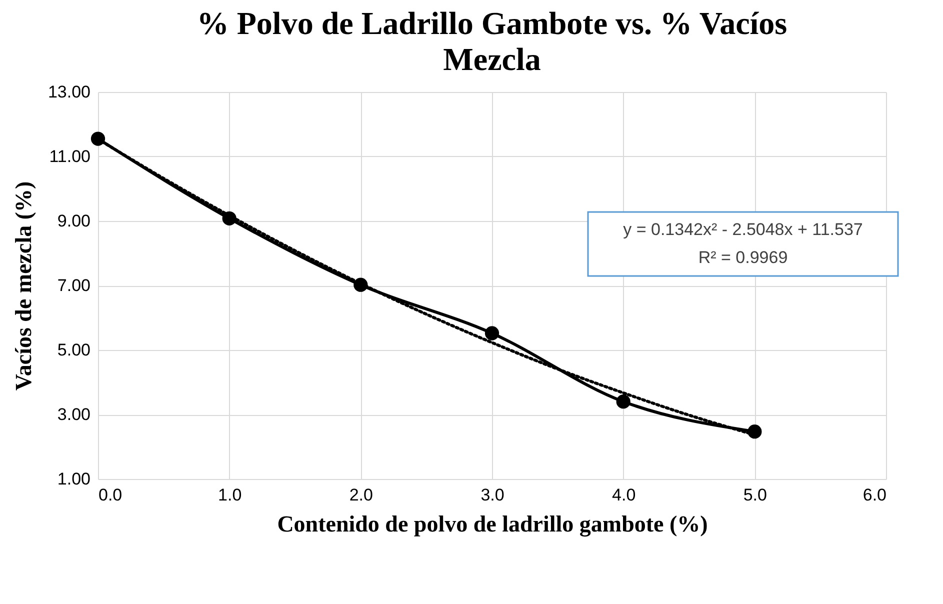 Image resolution: width=943 pixels, height=604 pixels. What do you see at coordinates (73, 285) in the screenshot?
I see `y-tick-label: 7.00` at bounding box center [73, 285].